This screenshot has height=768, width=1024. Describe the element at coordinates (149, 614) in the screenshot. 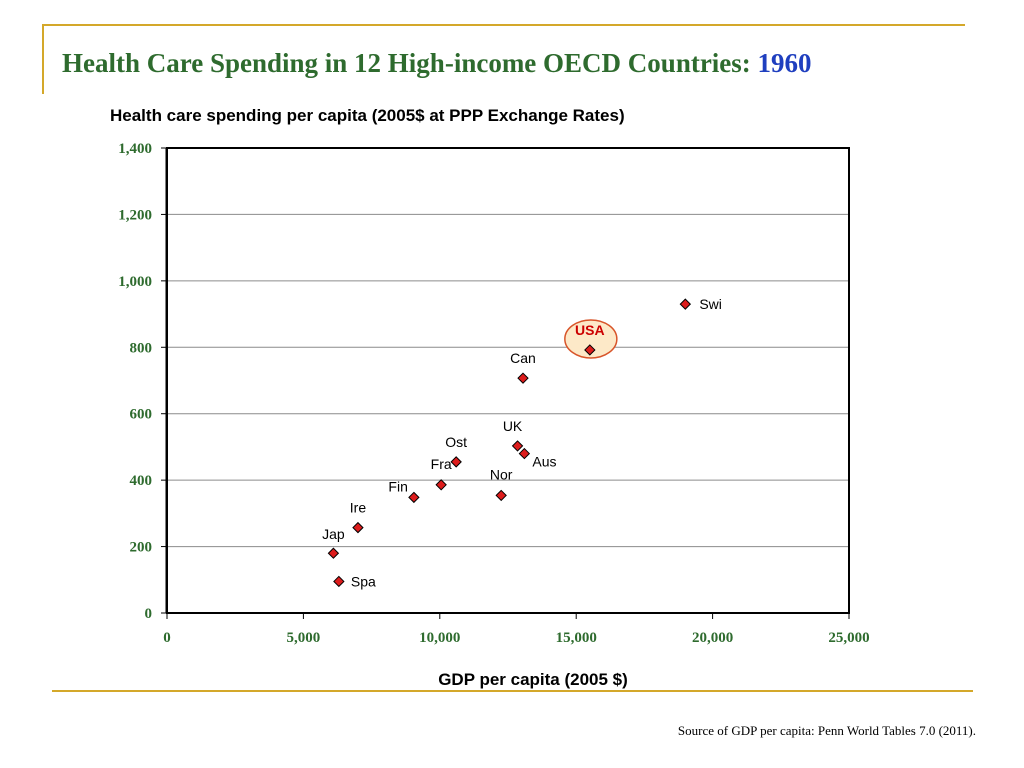

I see `y-tick-label: 0` at that location.